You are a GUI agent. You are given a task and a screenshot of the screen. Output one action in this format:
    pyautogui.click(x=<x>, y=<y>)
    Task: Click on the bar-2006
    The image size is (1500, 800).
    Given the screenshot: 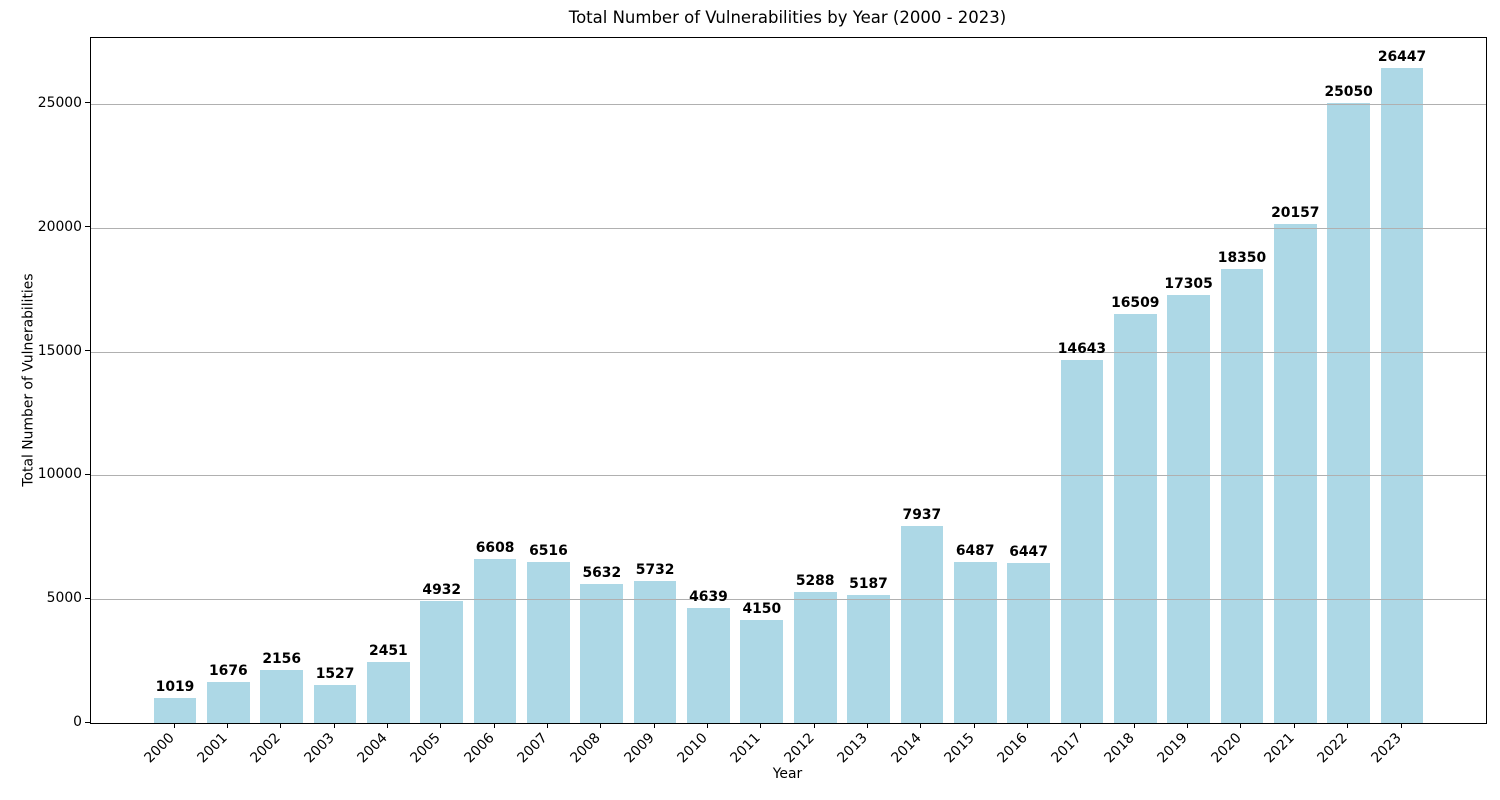 What is the action you would take?
    pyautogui.click(x=495, y=641)
    